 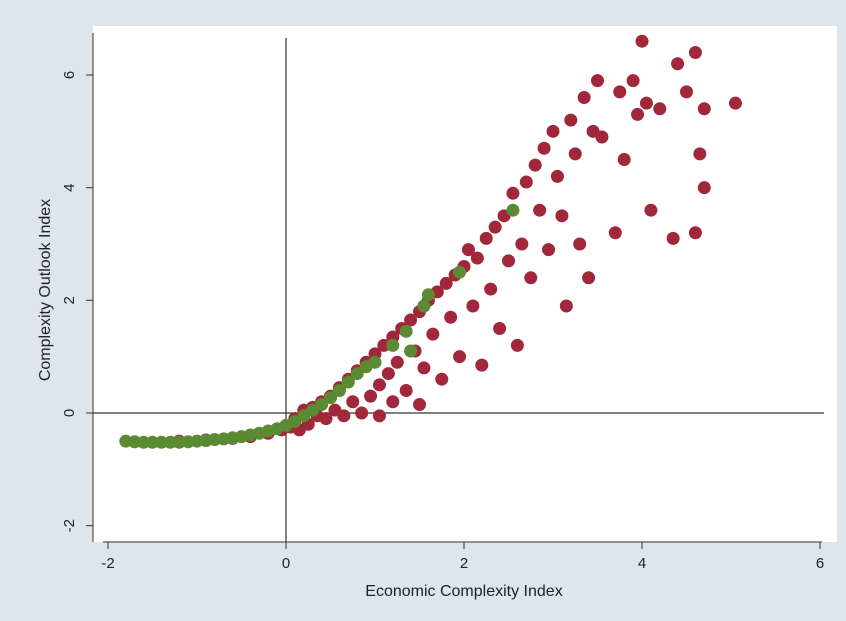 I want to click on x-tick-label: 2, so click(x=464, y=563).